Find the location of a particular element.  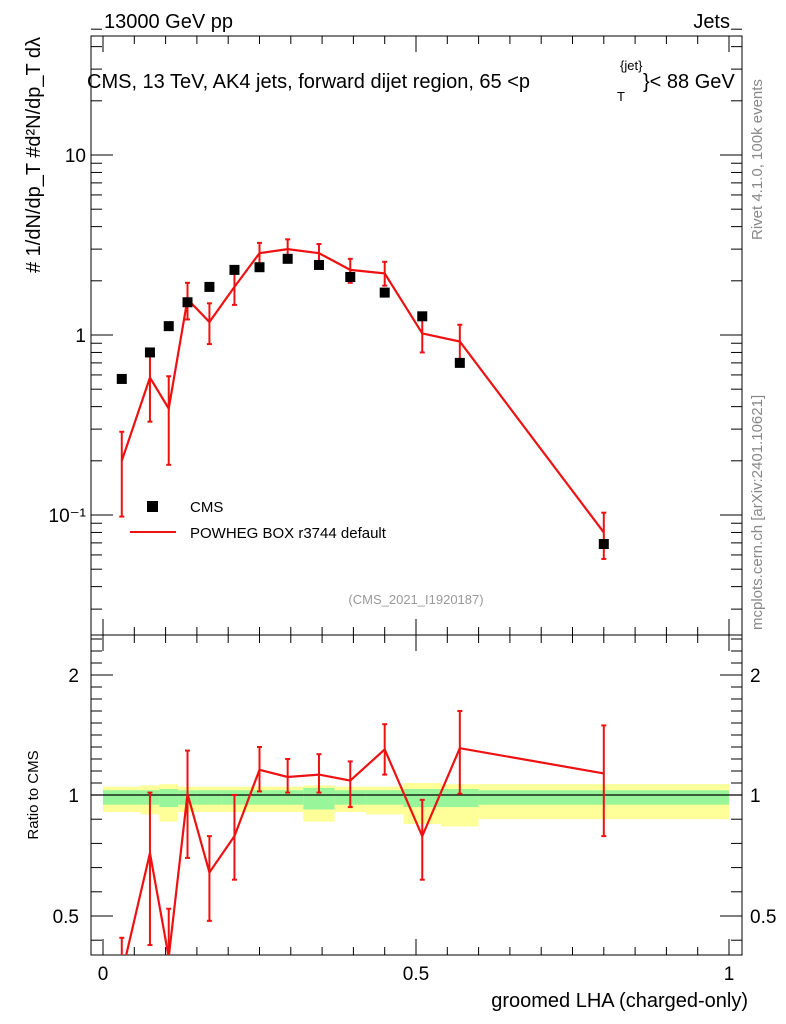

header-left: 13000 GeV pp is located at coordinates (168, 22).